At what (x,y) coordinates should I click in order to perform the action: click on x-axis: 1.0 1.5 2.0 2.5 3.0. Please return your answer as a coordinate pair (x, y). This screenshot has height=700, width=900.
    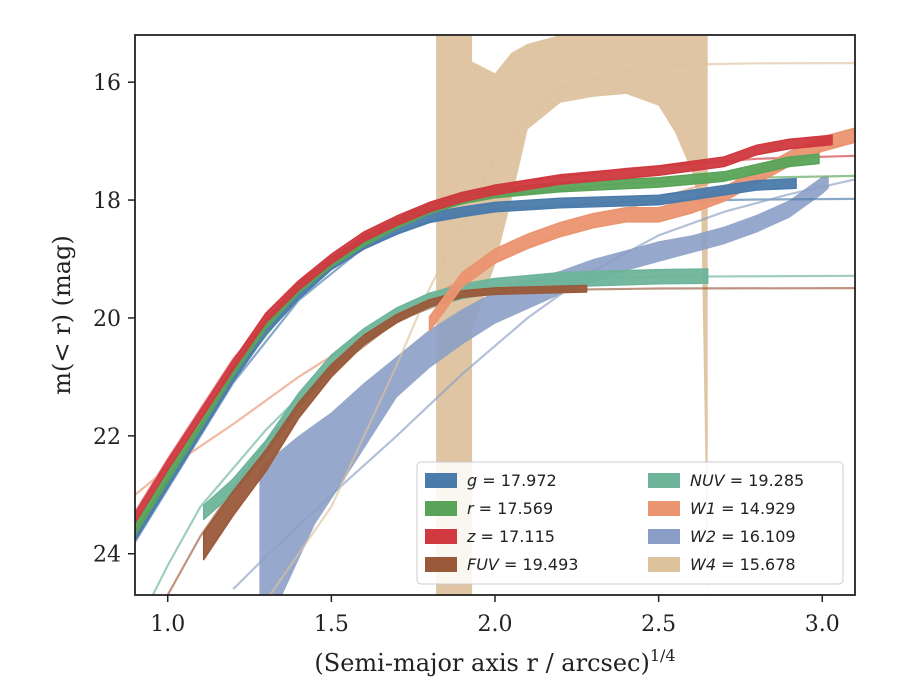
    Looking at the image, I should click on (495, 616).